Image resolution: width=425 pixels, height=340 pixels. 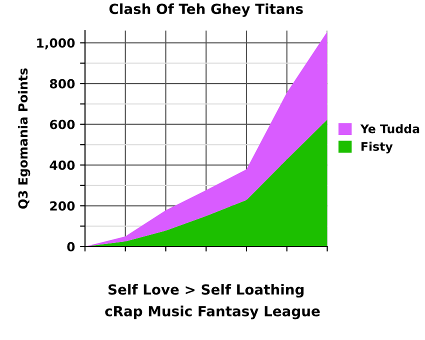 What do you see at coordinates (56, 44) in the screenshot?
I see `y-tick-label: 1,000` at bounding box center [56, 44].